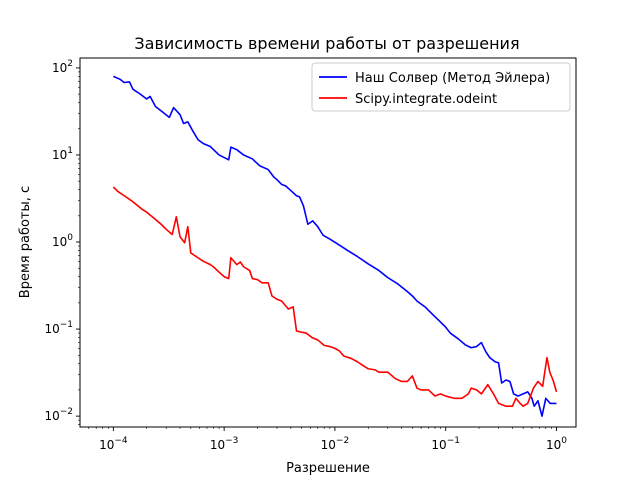  I want to click on x-axis-label: Разрешение, so click(328, 468).